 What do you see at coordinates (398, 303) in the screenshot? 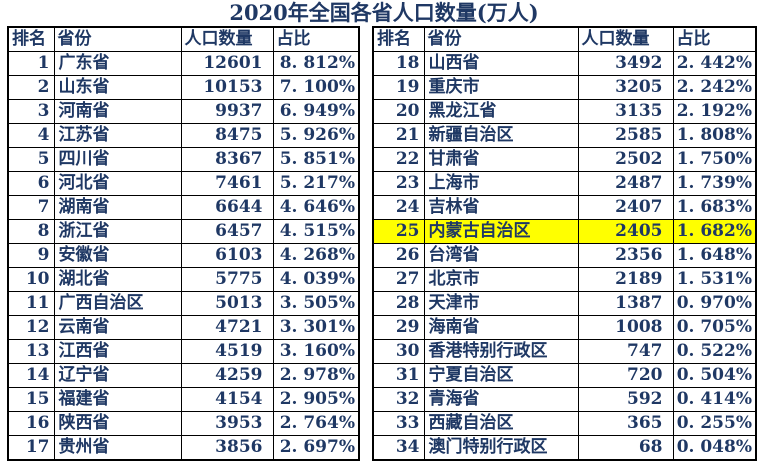
I see `rank-cell: 28` at bounding box center [398, 303].